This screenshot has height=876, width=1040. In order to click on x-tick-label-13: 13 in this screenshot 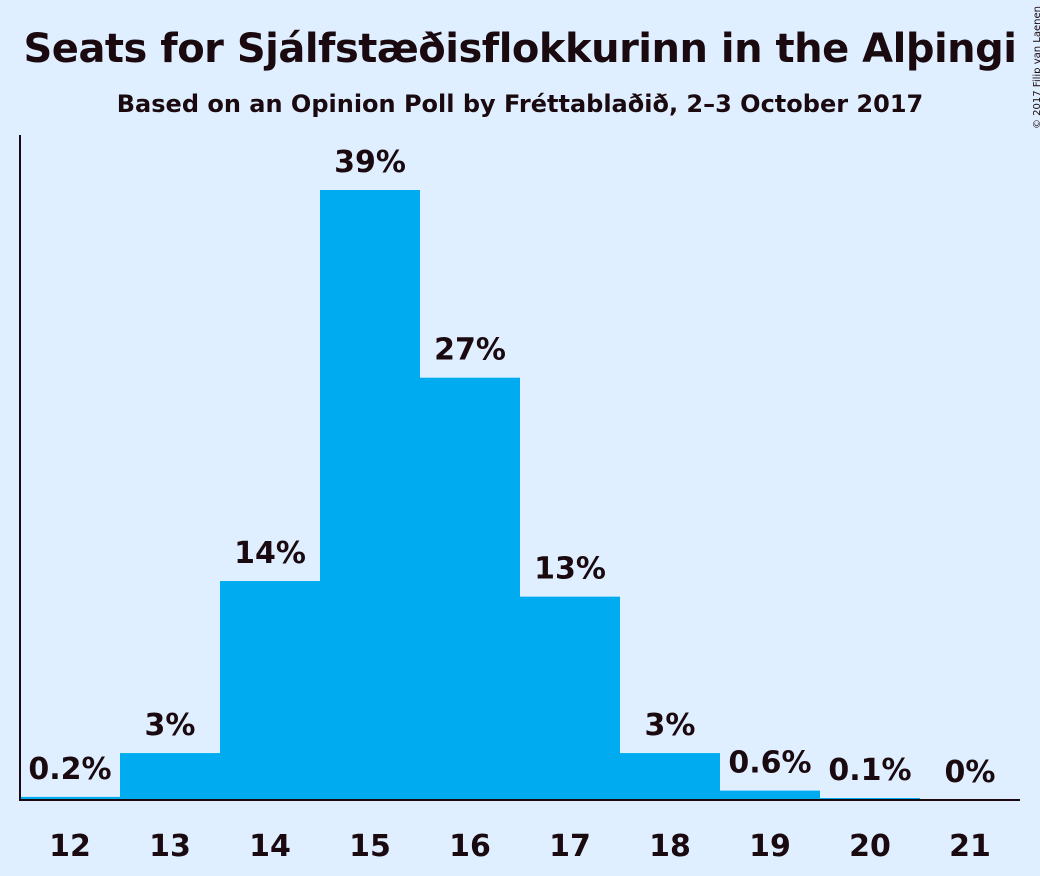, I will do `click(170, 846)`.